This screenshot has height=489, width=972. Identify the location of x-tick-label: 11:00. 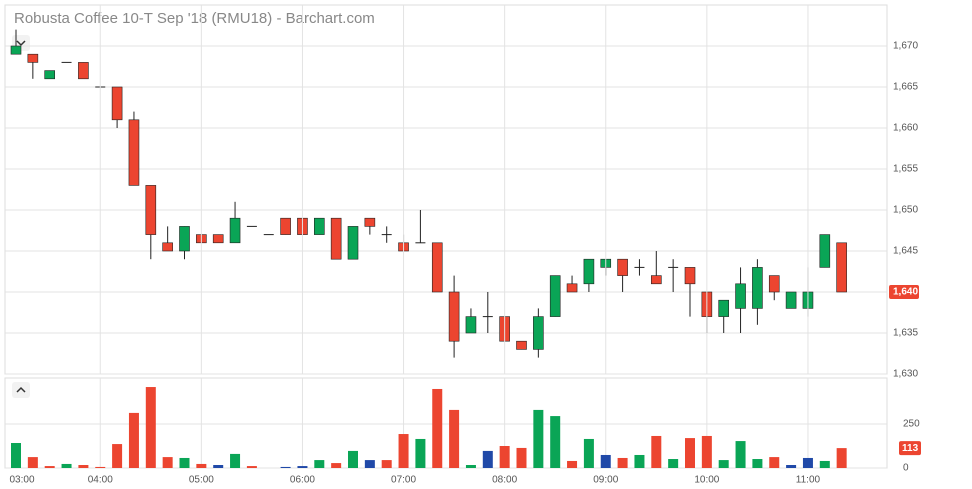
(808, 480).